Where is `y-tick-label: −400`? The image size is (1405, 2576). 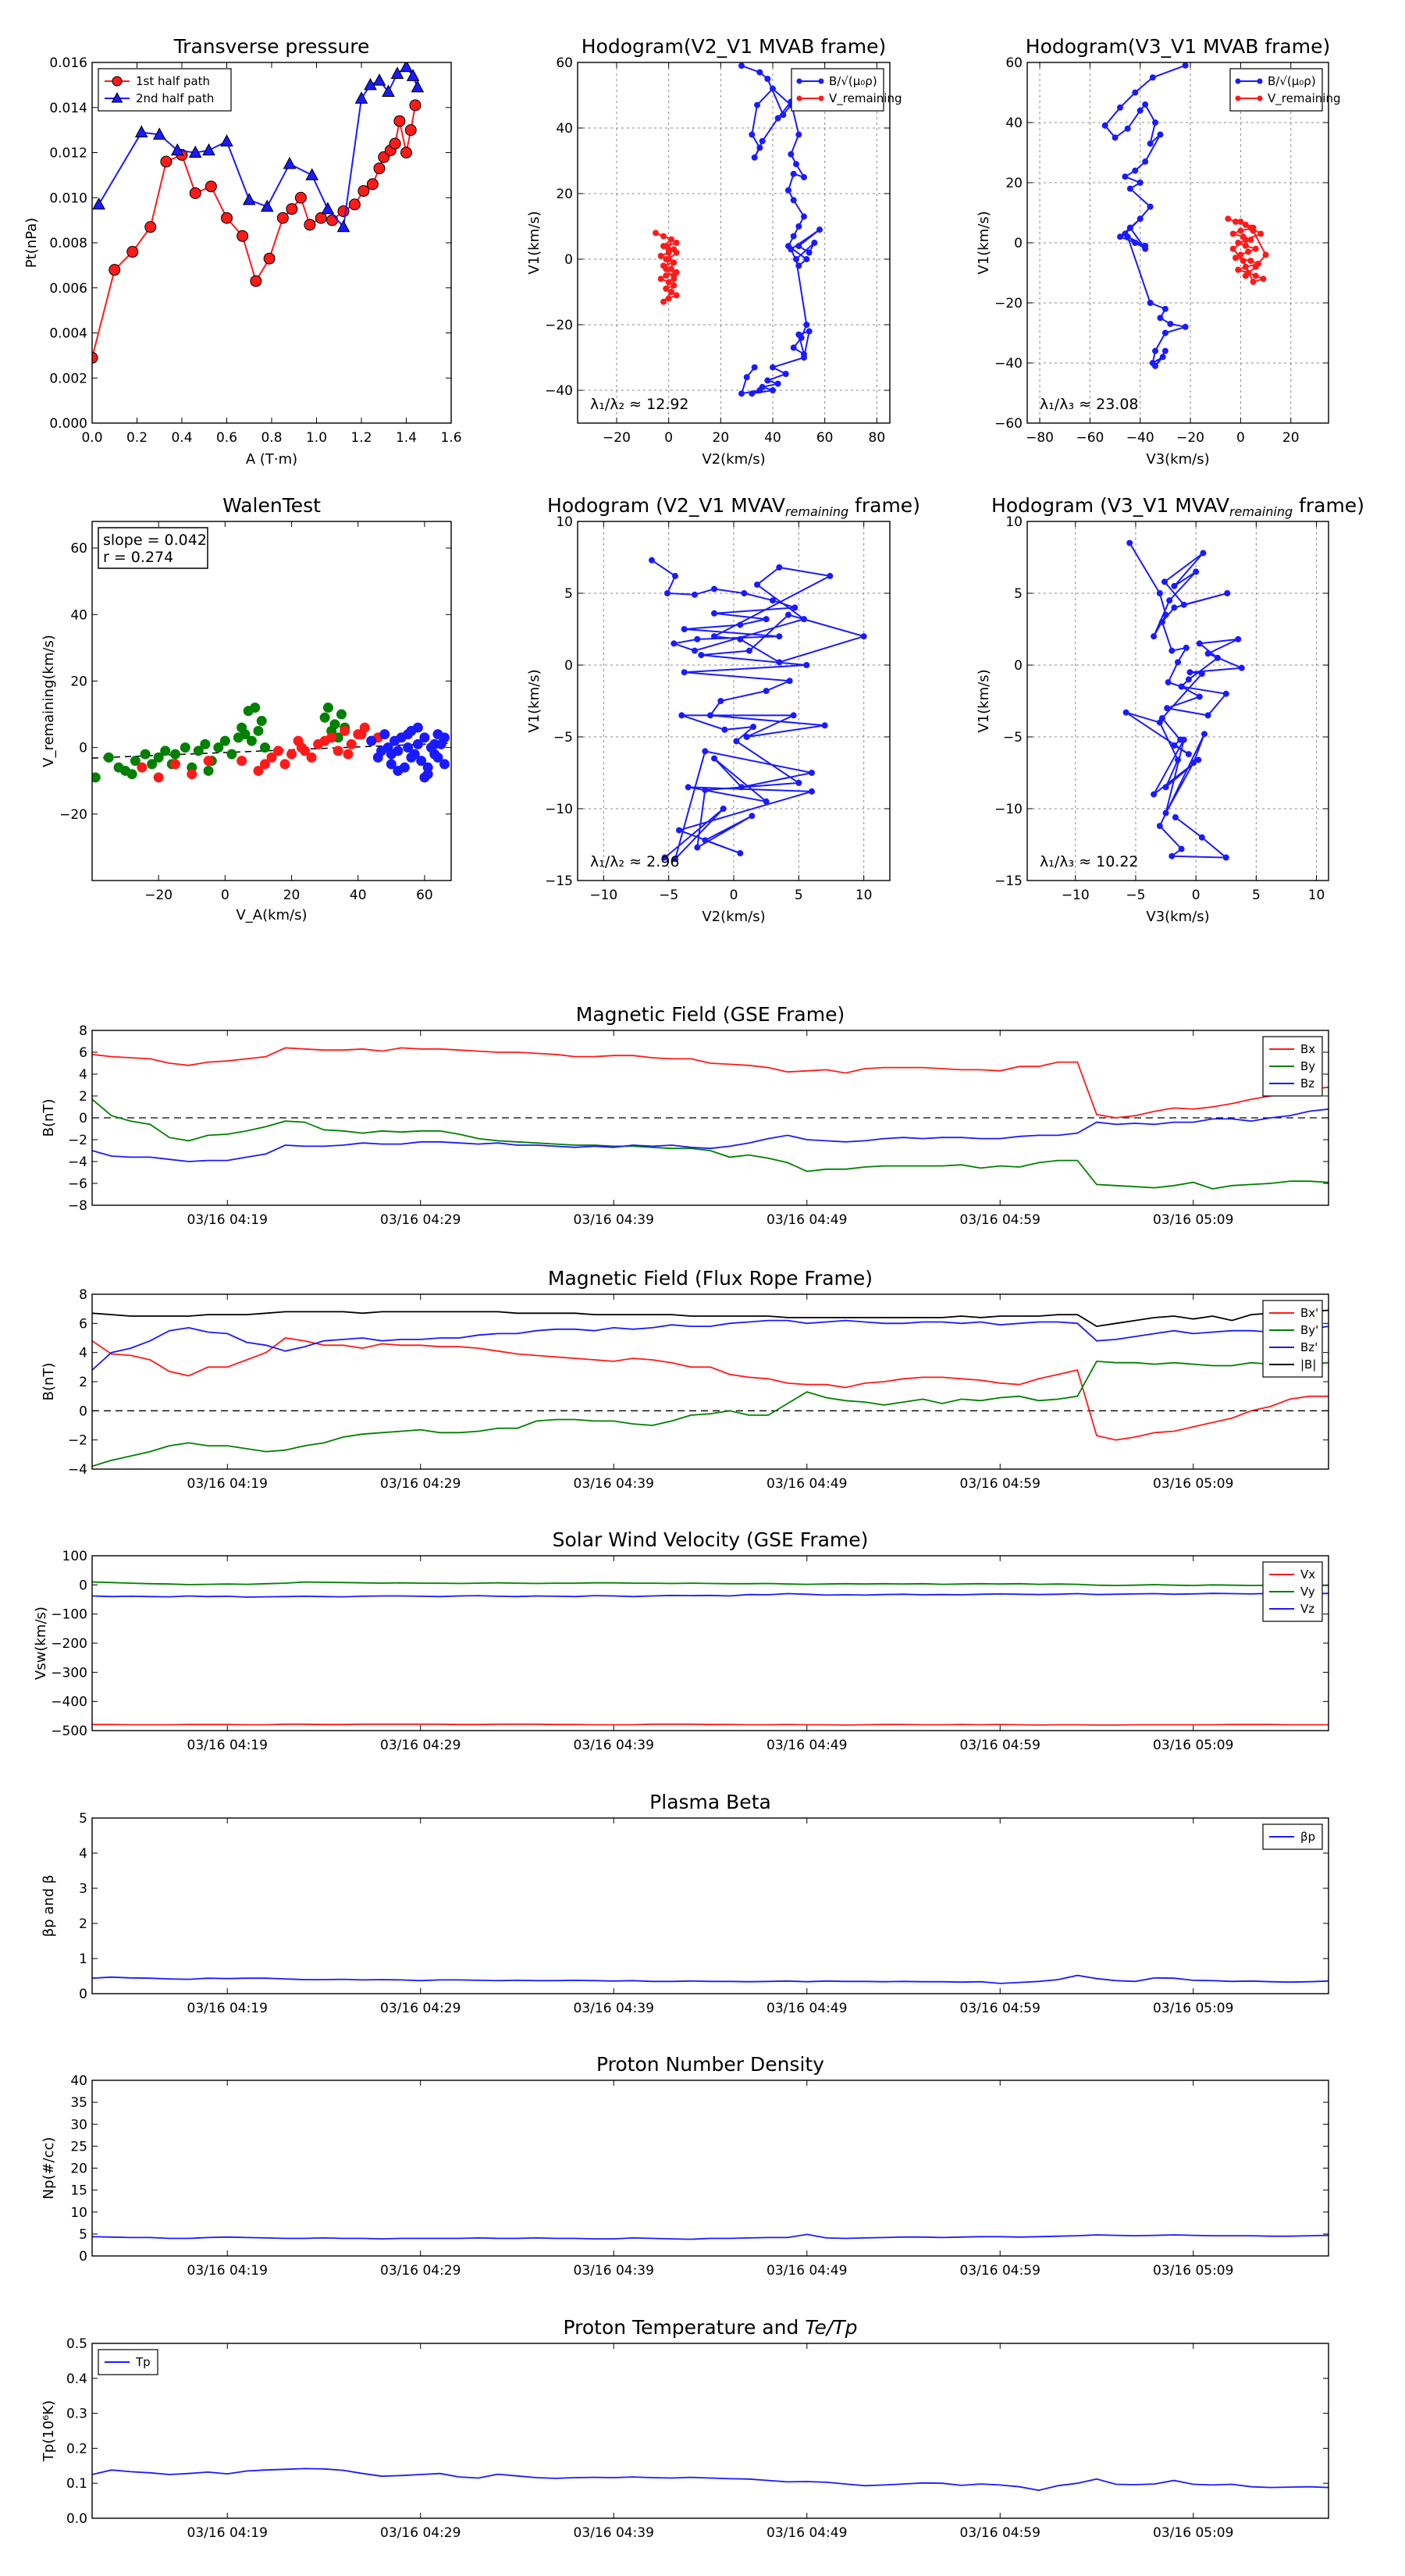 y-tick-label: −400 is located at coordinates (69, 1702).